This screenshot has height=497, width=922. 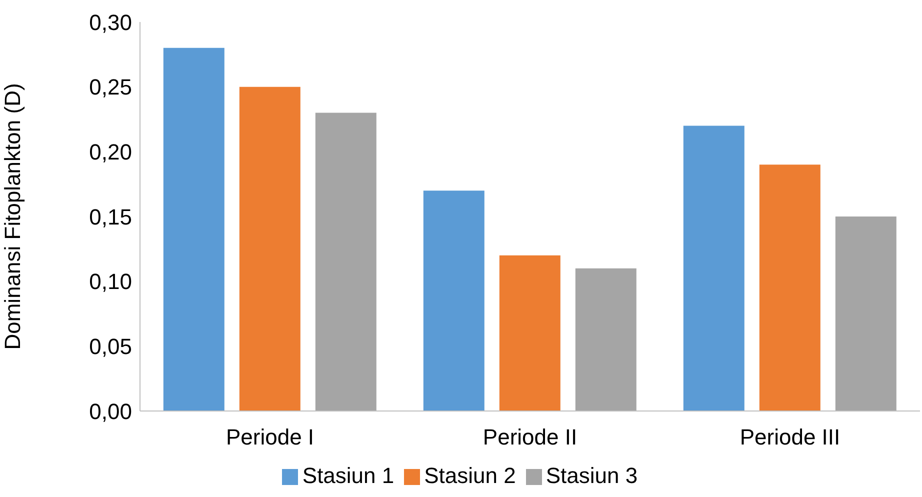 What do you see at coordinates (110, 346) in the screenshot?
I see `y-tick-label: 0,05` at bounding box center [110, 346].